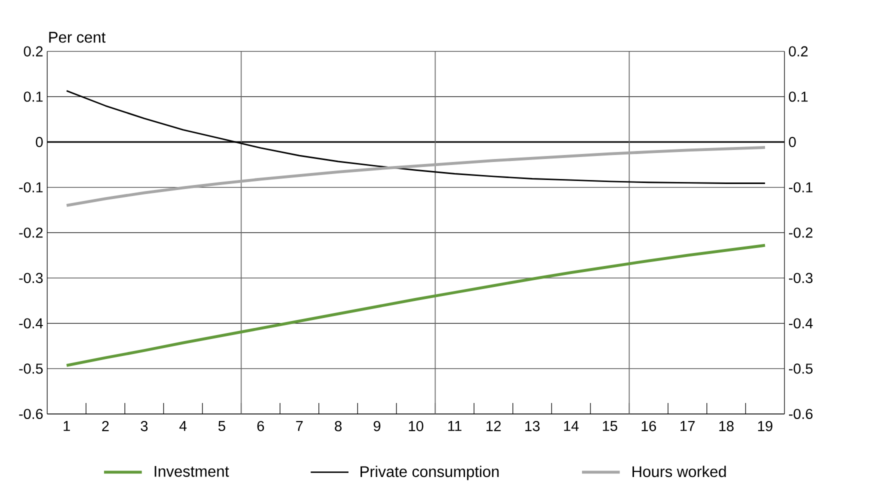 Image resolution: width=872 pixels, height=490 pixels. I want to click on x-tick-label: 7, so click(299, 426).